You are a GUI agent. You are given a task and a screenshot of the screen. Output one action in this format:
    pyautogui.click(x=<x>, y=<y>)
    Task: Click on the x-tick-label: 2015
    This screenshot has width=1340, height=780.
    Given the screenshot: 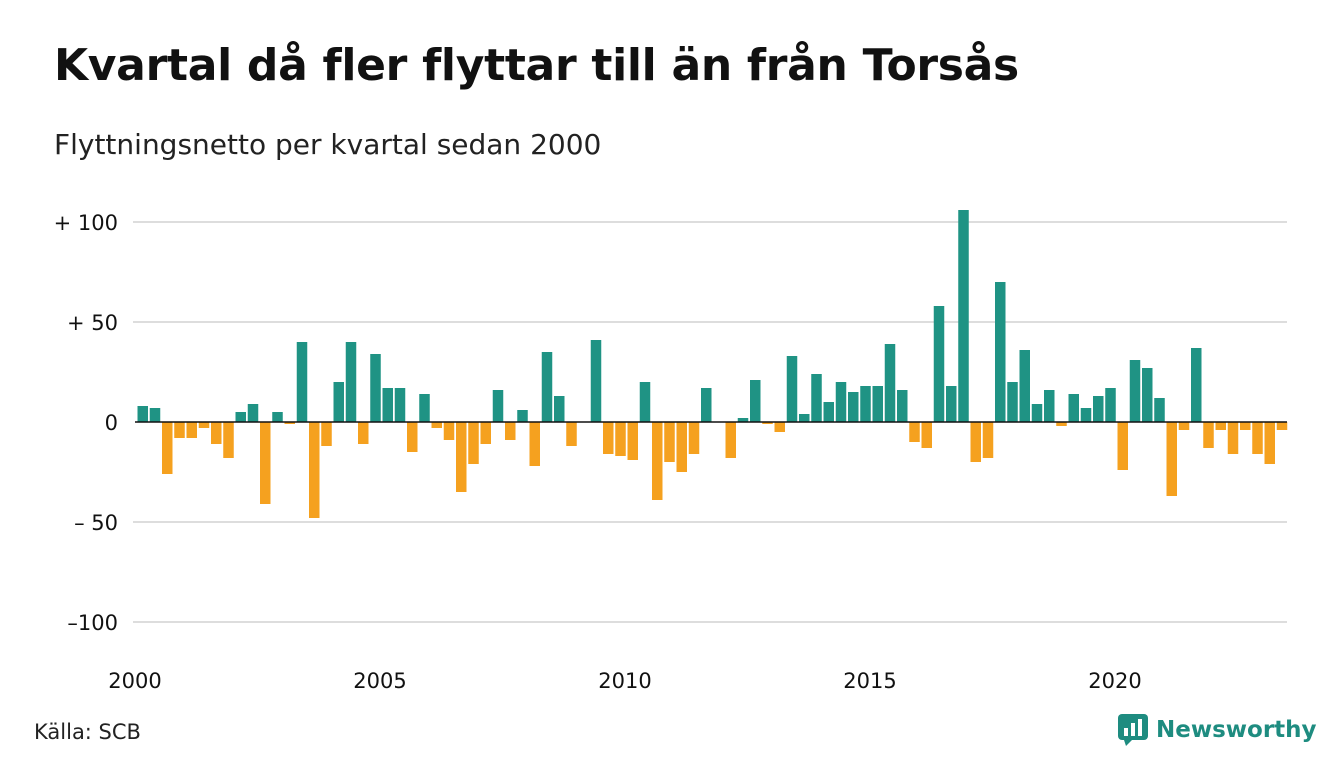 What is the action you would take?
    pyautogui.click(x=869, y=681)
    